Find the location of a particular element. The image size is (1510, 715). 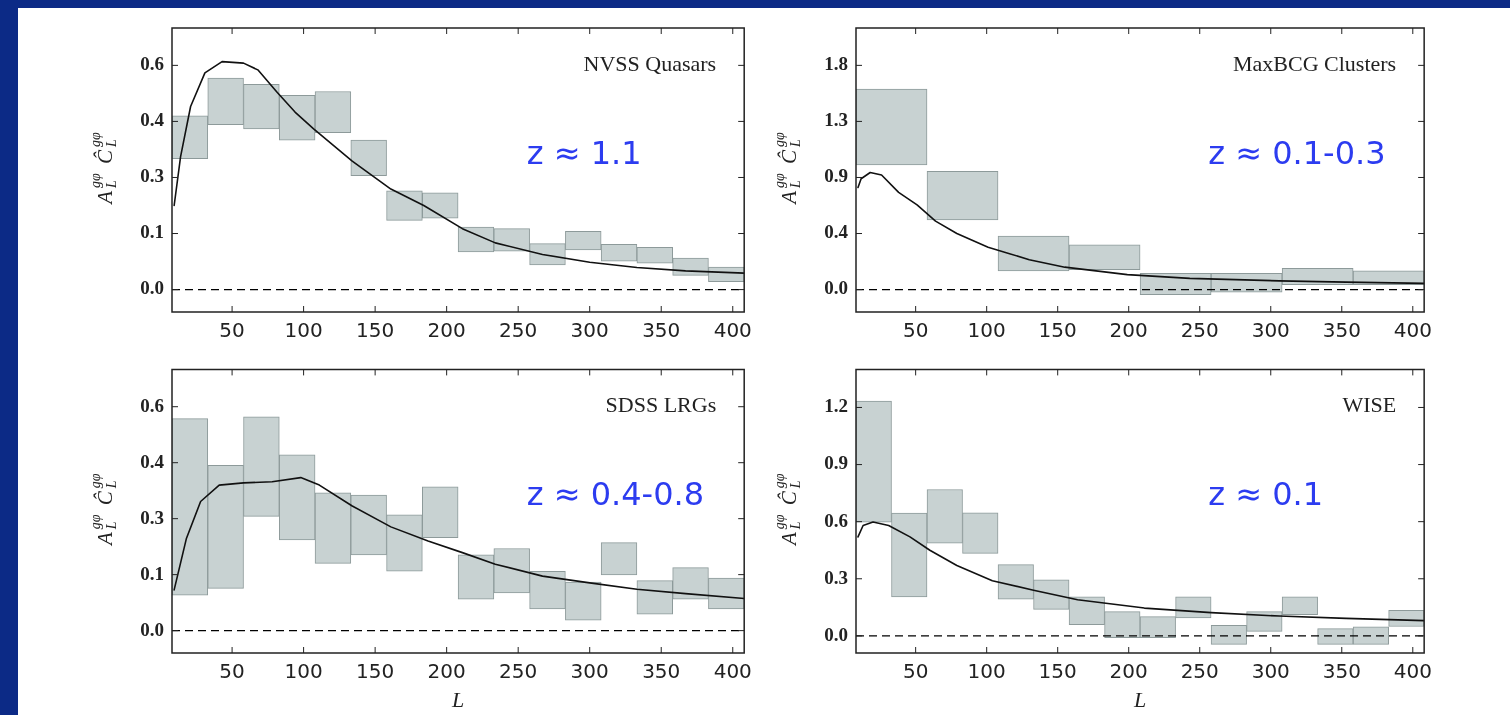

text: NVSS Quasars is located at coordinates (650, 63).